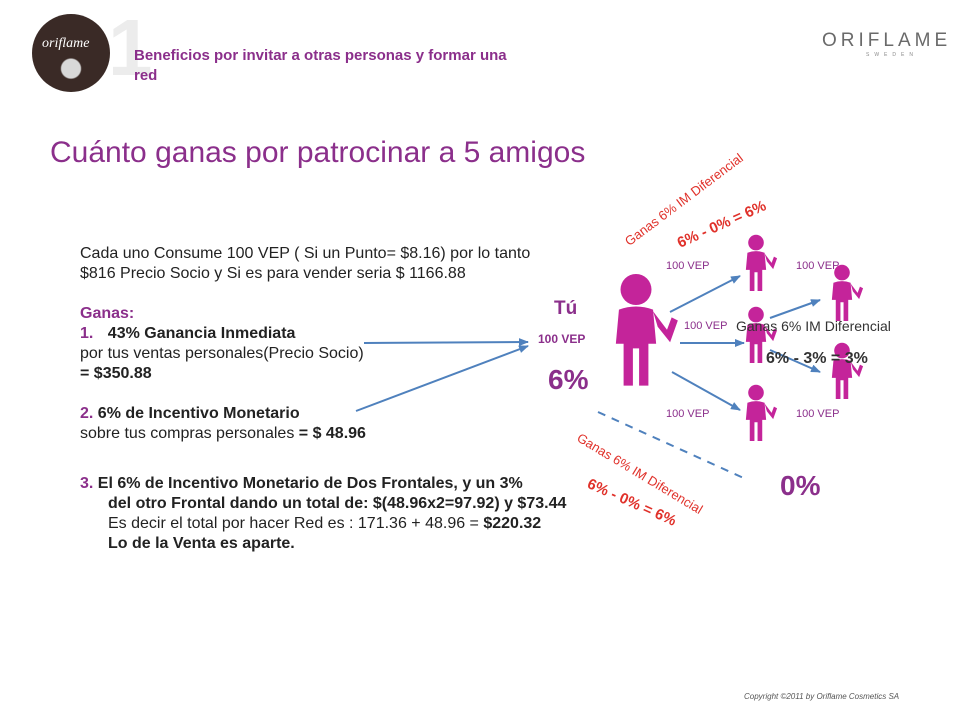  What do you see at coordinates (795, 361) in the screenshot?
I see `arrow-mid-to-sub-bot` at bounding box center [795, 361].